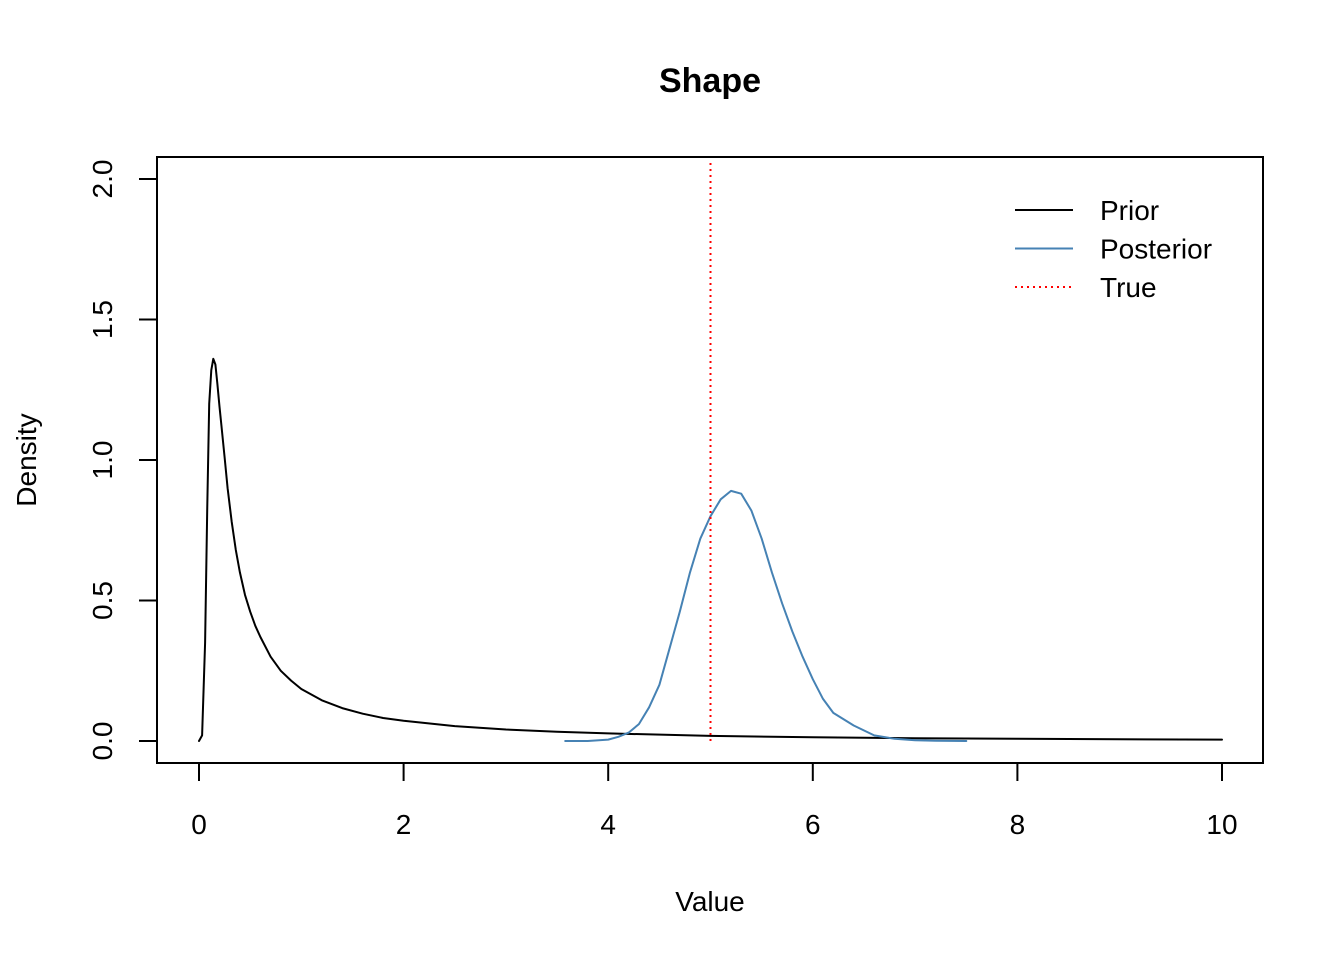  Describe the element at coordinates (766, 615) in the screenshot. I see `series-line-posterior` at that location.